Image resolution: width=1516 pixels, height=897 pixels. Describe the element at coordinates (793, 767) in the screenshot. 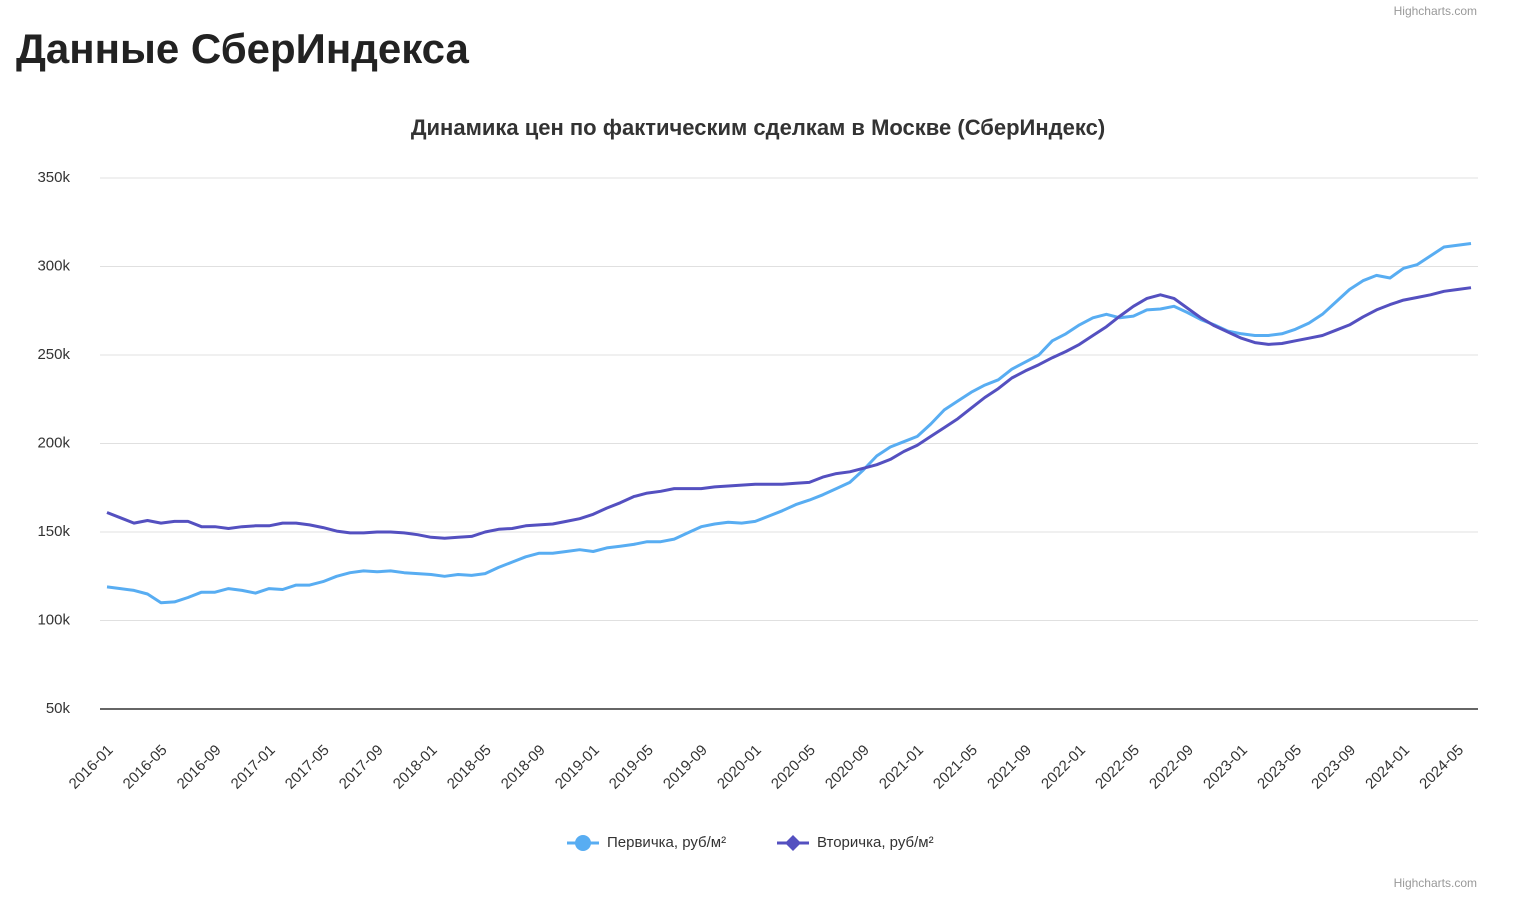

I see `x-tick-label: 2020-05` at that location.